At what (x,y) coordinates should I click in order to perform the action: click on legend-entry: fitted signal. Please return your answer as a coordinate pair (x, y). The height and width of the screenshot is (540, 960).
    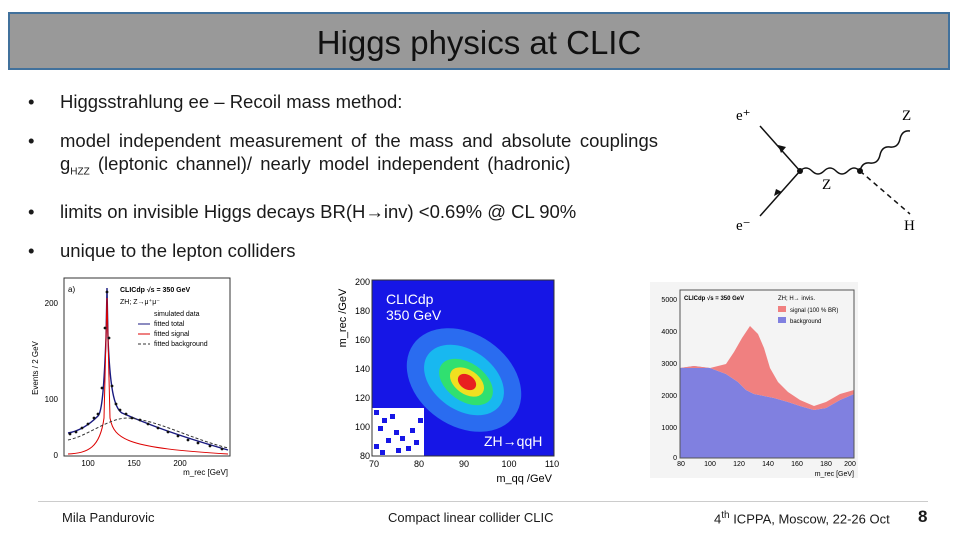
    Looking at the image, I should click on (172, 334).